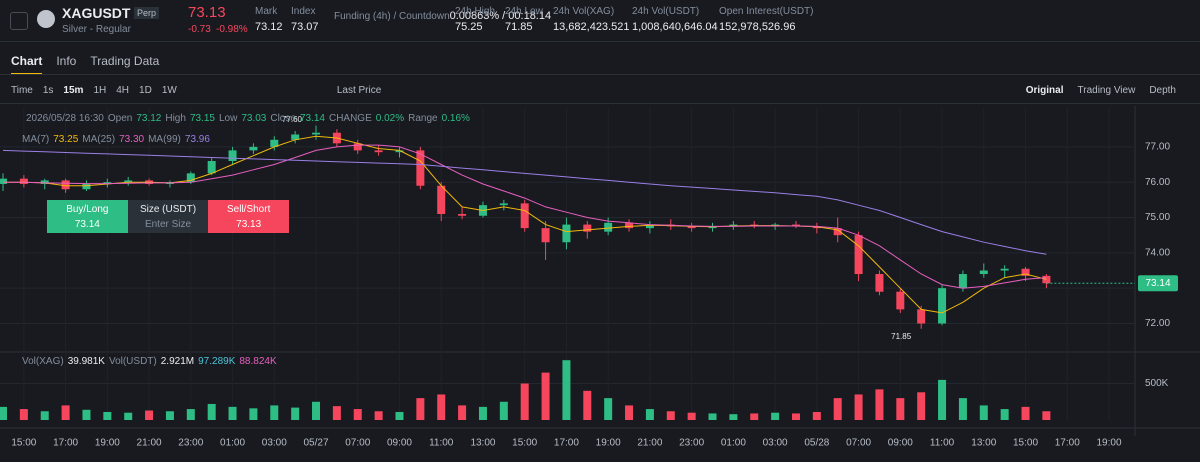 The height and width of the screenshot is (462, 1200). I want to click on interval: 1D, so click(145, 90).